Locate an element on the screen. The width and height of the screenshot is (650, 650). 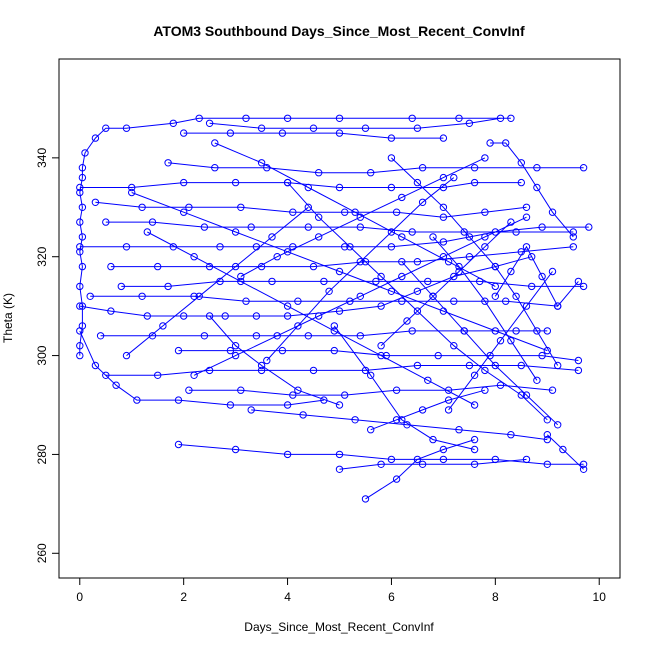
y-tick-label: 300 is located at coordinates (42, 355).